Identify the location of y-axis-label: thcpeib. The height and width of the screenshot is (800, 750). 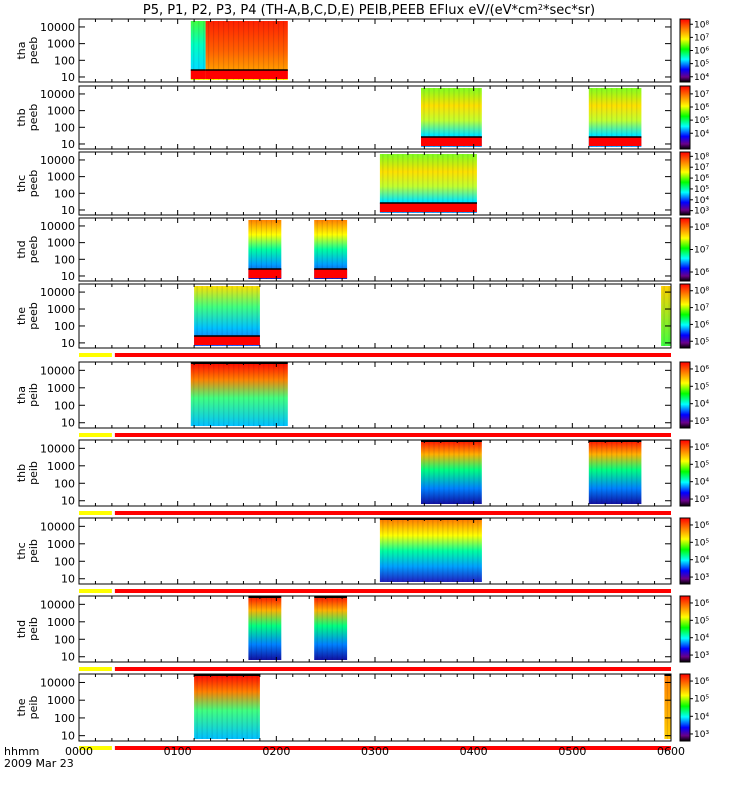
(27, 551).